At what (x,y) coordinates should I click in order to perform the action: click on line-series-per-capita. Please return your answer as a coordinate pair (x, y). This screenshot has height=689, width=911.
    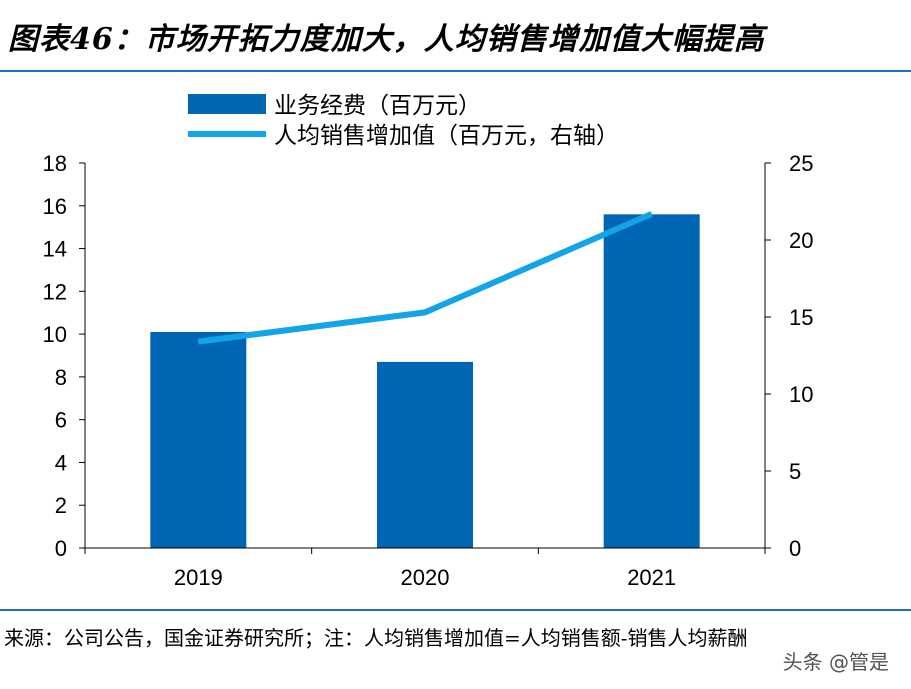
    Looking at the image, I should click on (425, 278).